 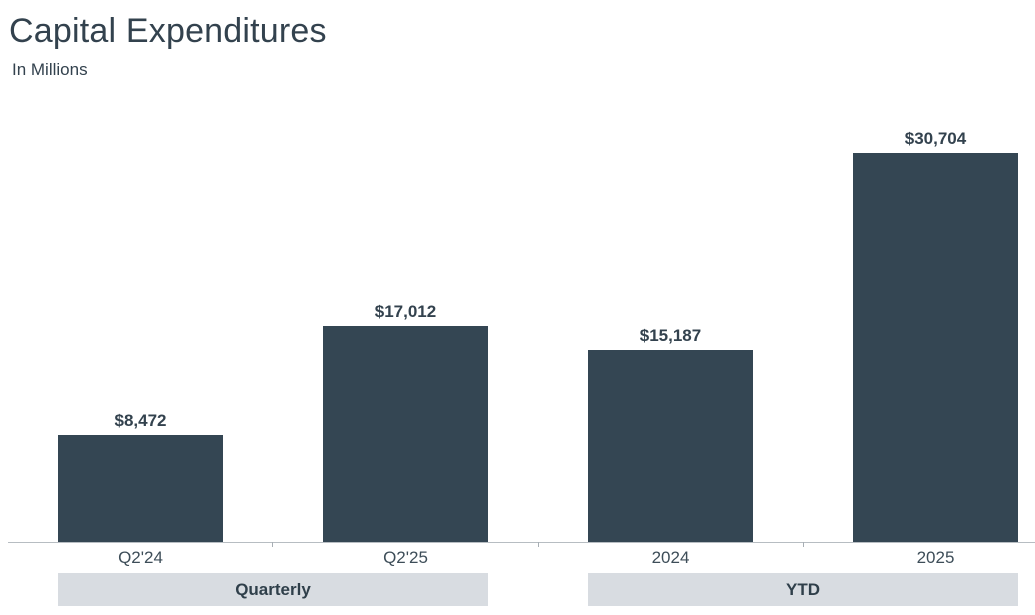 What do you see at coordinates (405, 557) in the screenshot?
I see `category-label-q2-25: Q2'25` at bounding box center [405, 557].